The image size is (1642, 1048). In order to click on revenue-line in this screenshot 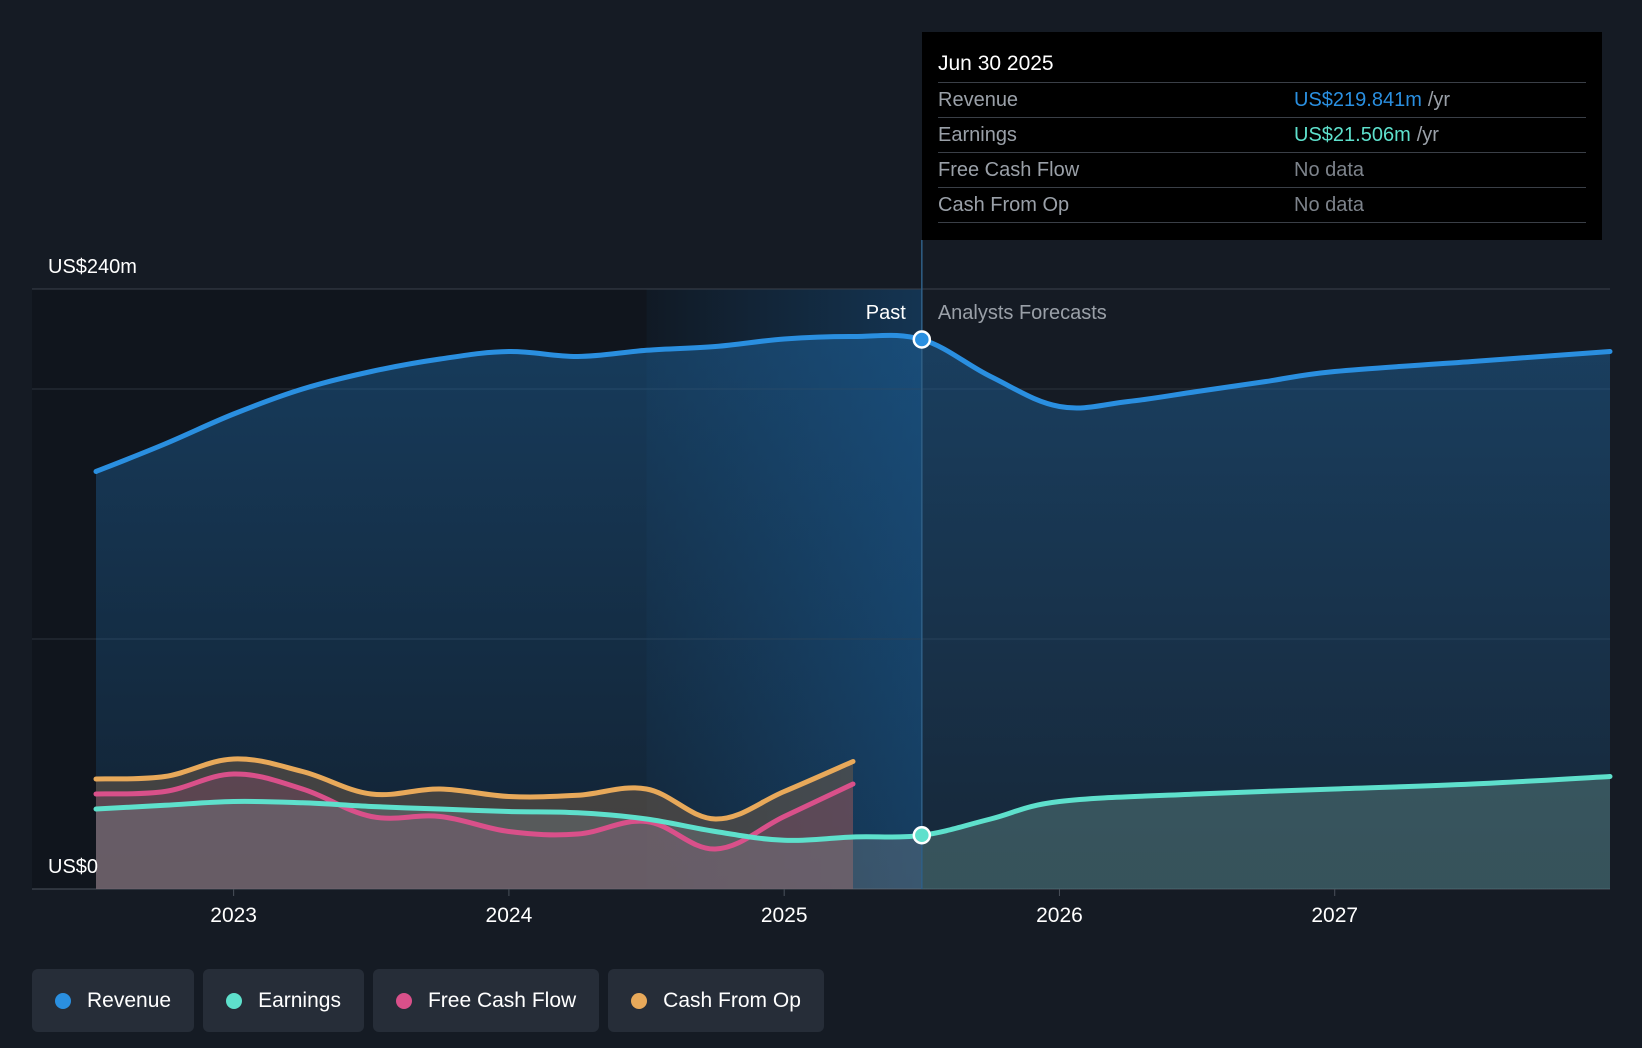, I will do `click(853, 403)`.